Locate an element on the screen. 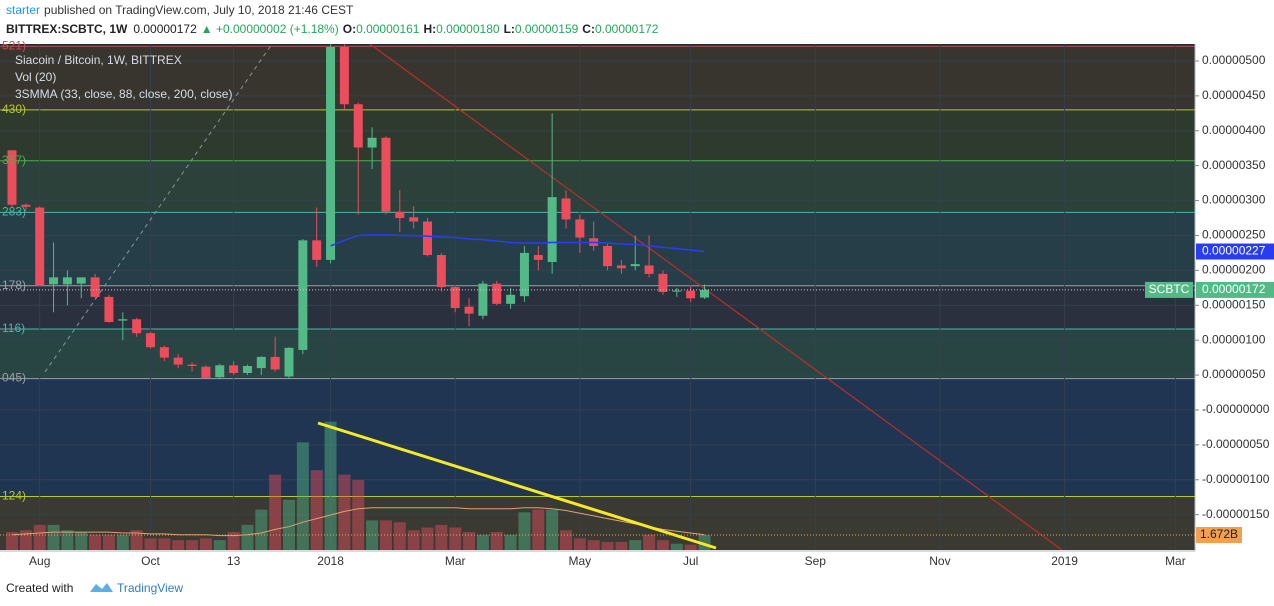  y-tick-label: -0.00000000 is located at coordinates (1236, 409).